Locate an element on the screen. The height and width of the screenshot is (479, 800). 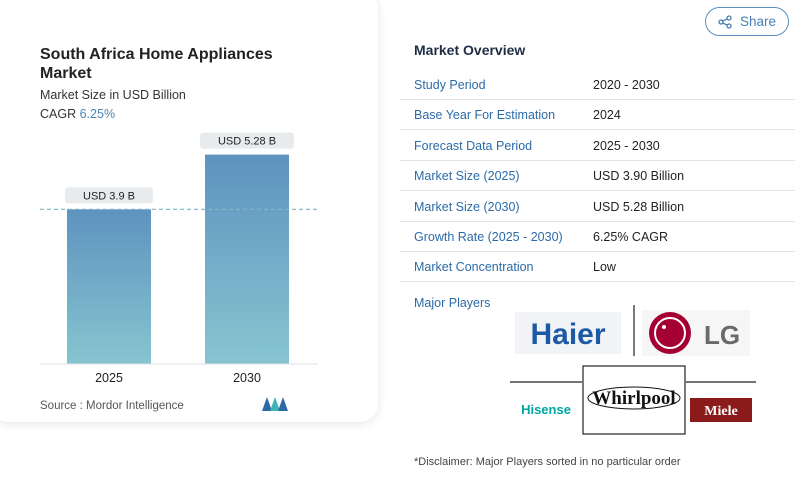
x-tick-label: 2030 is located at coordinates (247, 378).